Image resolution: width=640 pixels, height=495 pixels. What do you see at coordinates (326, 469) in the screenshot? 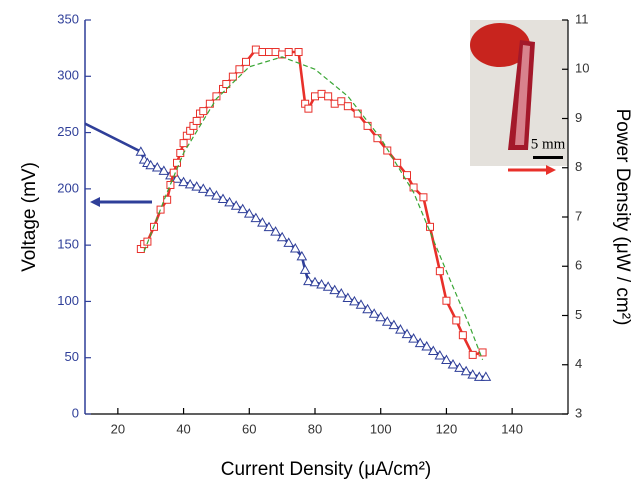
I see `x-axis-label: Current Density (μA/cm²)` at bounding box center [326, 469].